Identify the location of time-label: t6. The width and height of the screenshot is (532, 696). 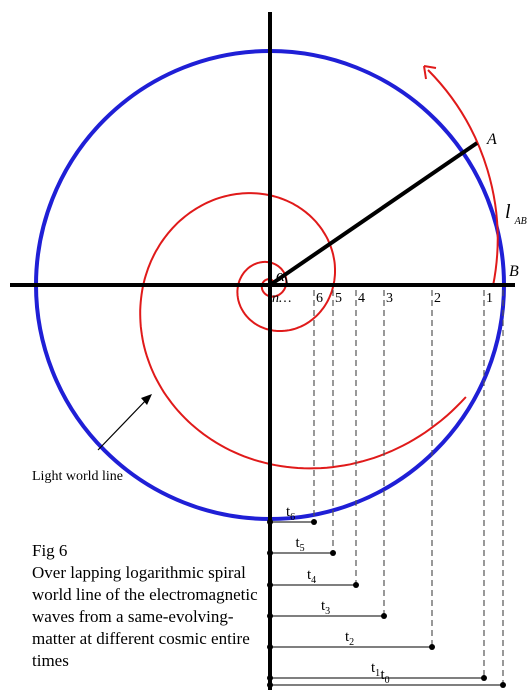
(290, 513).